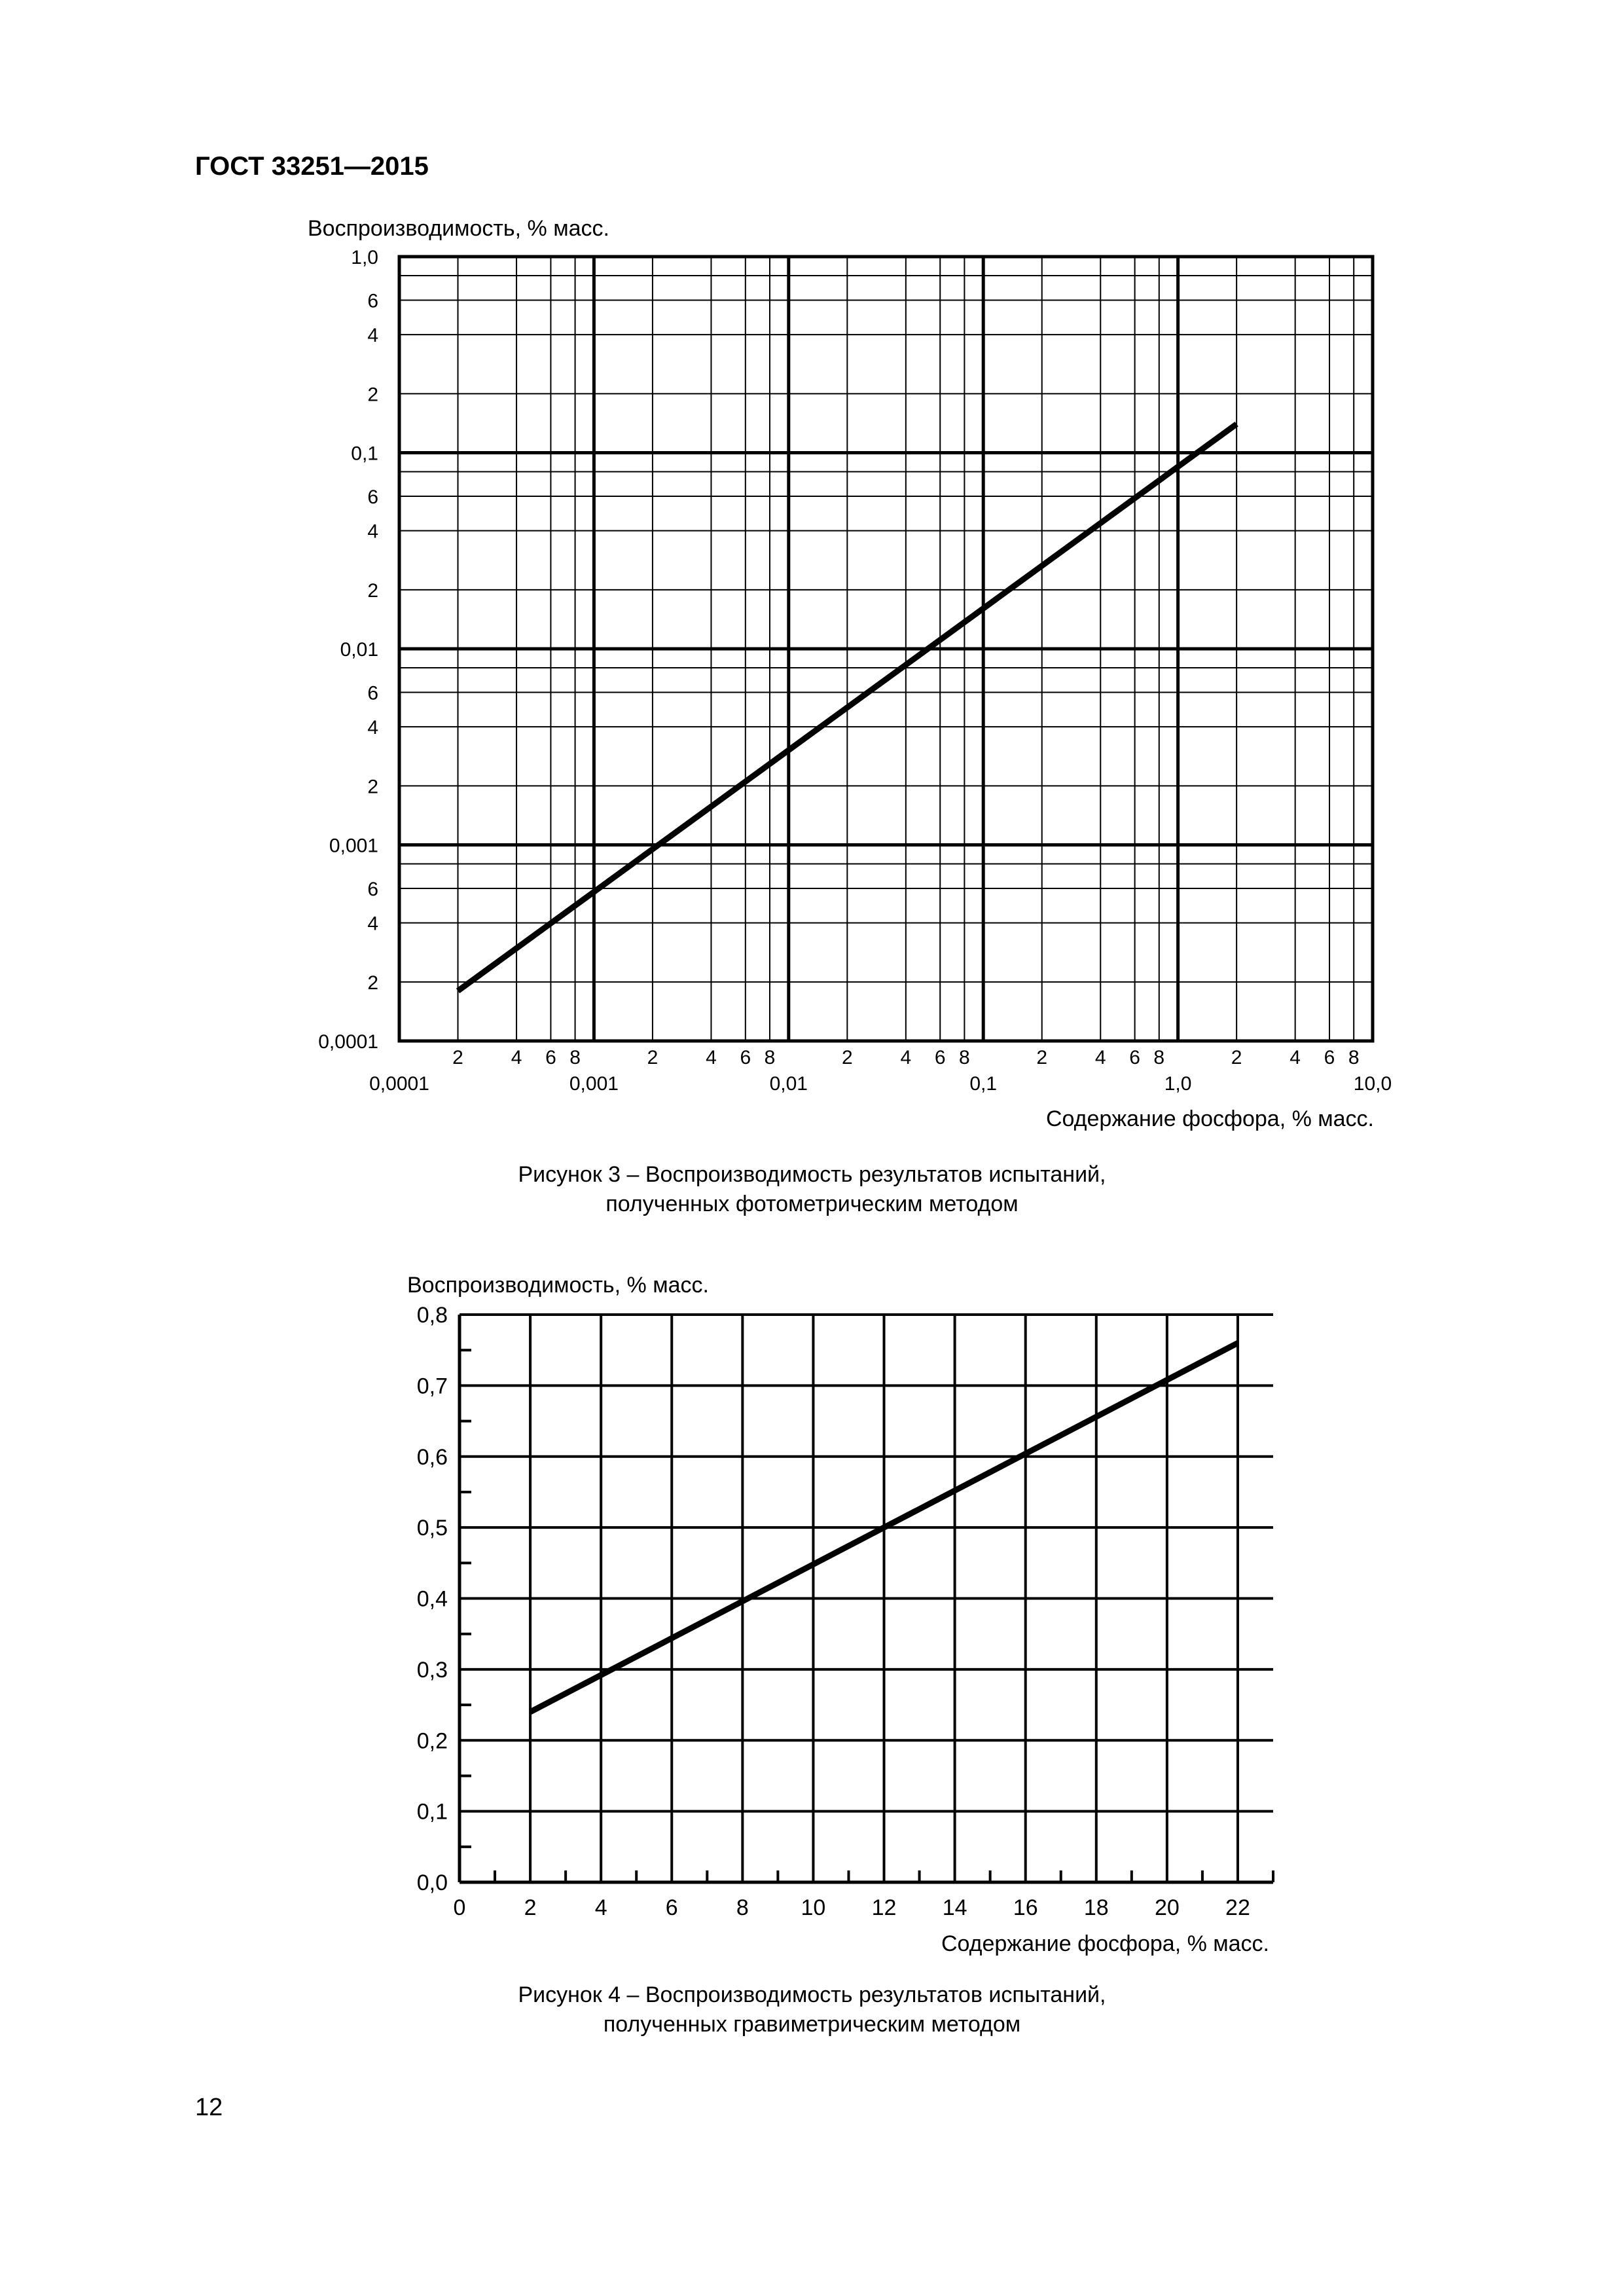 The width and height of the screenshot is (1624, 2296). I want to click on chart2-x-tick-label: 16, so click(1025, 1907).